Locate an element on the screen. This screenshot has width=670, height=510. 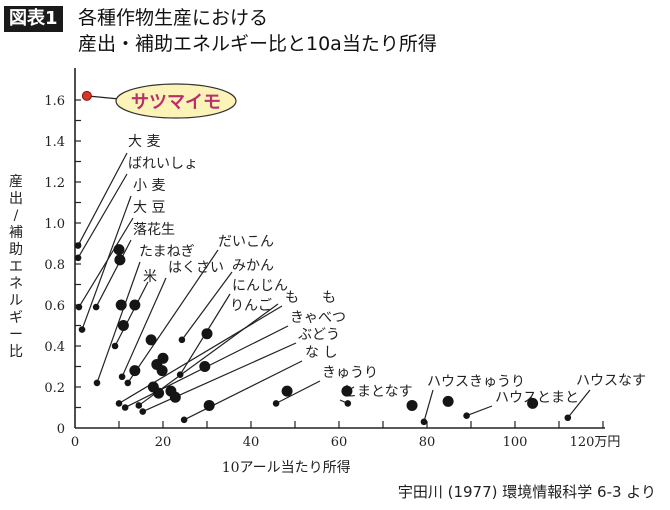
crop-label: にんじん is located at coordinates (260, 286).